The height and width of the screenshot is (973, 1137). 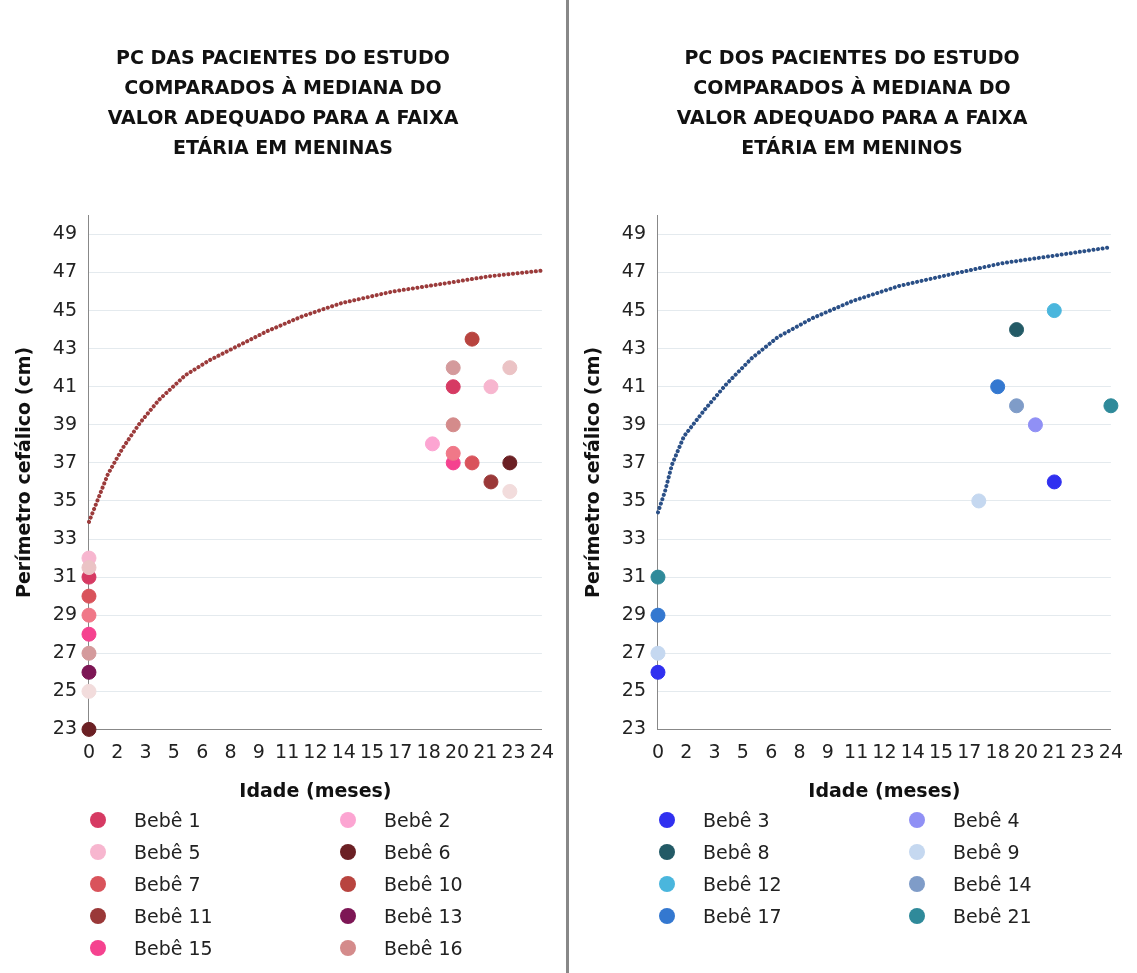 What do you see at coordinates (23, 472) in the screenshot?
I see `y-axis-title: Perímetro cefálico (cm)` at bounding box center [23, 472].